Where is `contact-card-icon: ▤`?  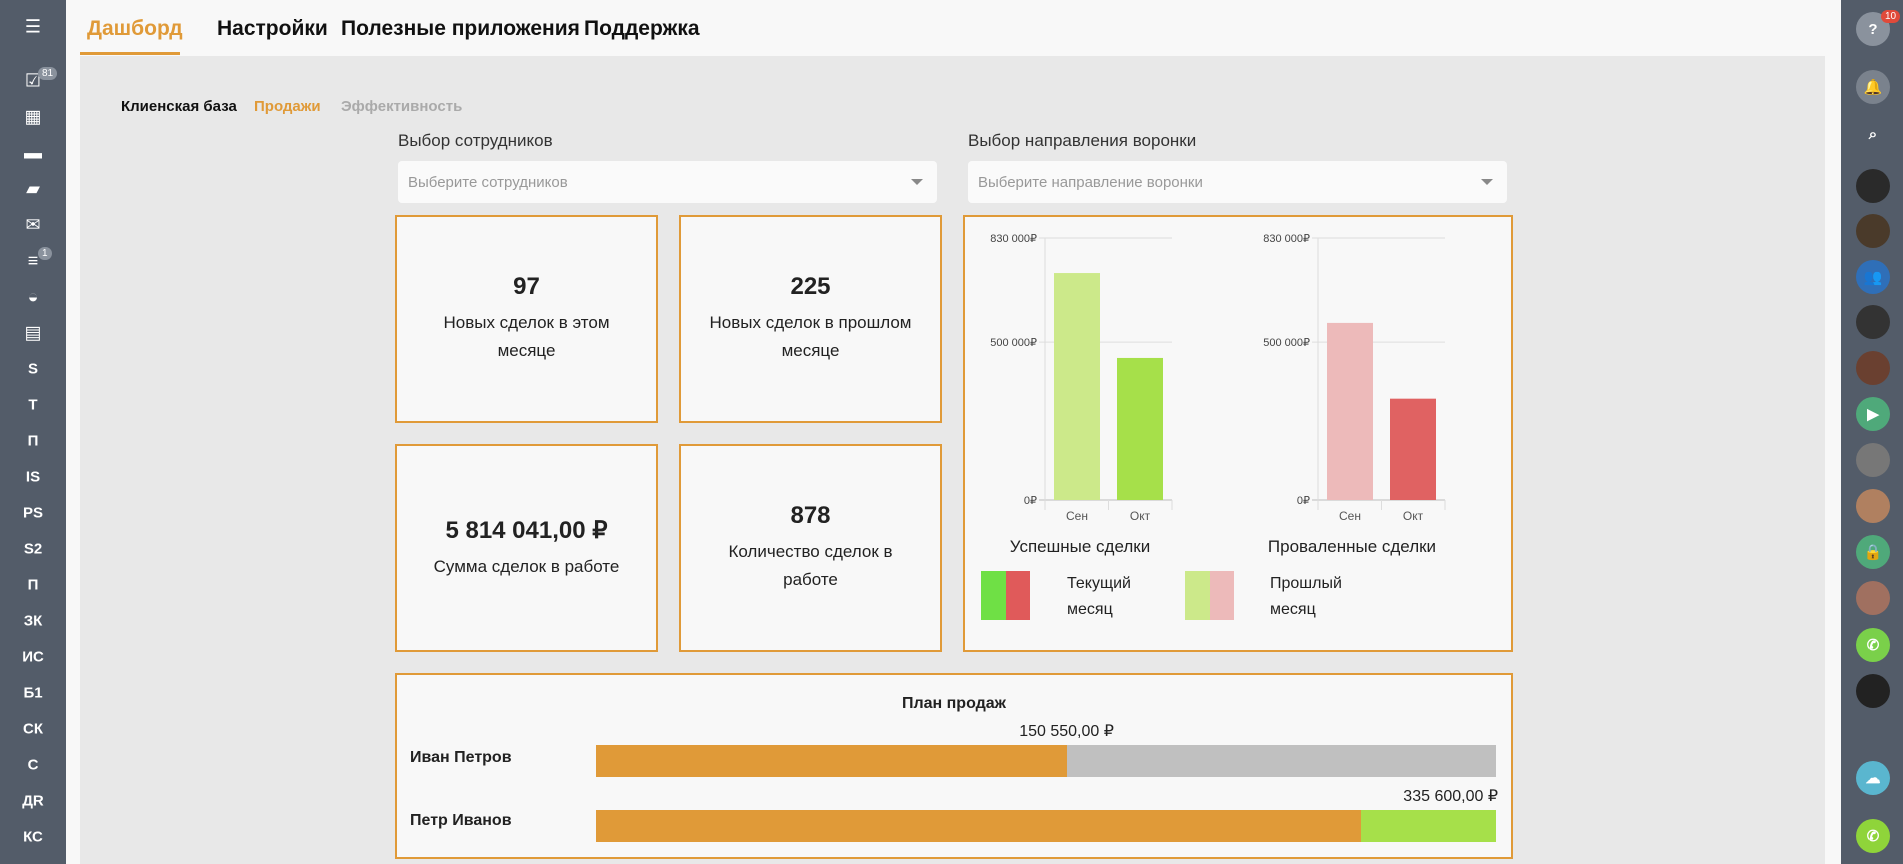 contact-card-icon: ▤ is located at coordinates (33, 332).